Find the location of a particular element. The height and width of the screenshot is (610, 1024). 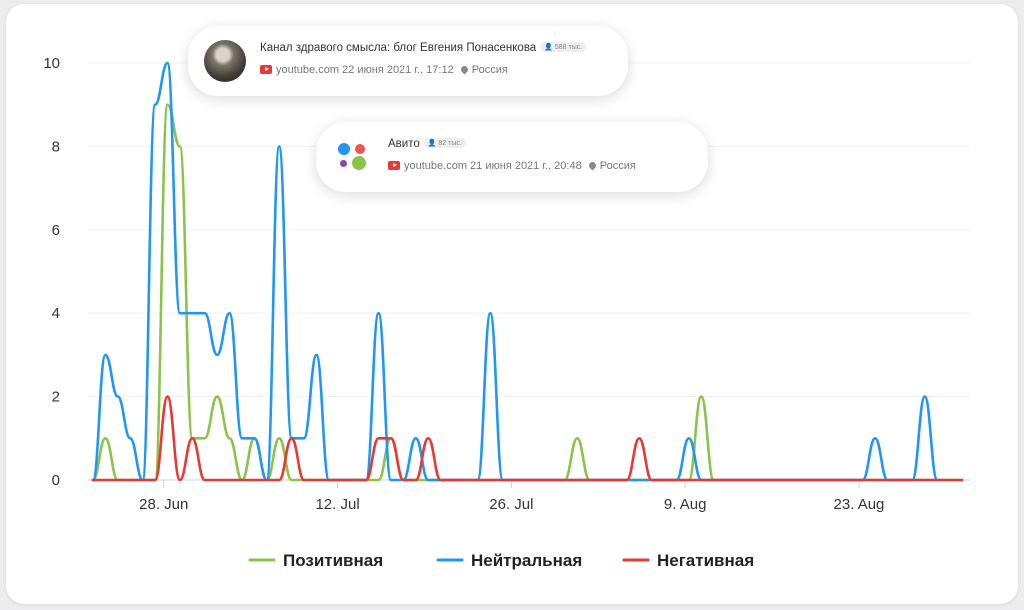

legend: Позитивная Нейтральная Негативная is located at coordinates (501, 560).